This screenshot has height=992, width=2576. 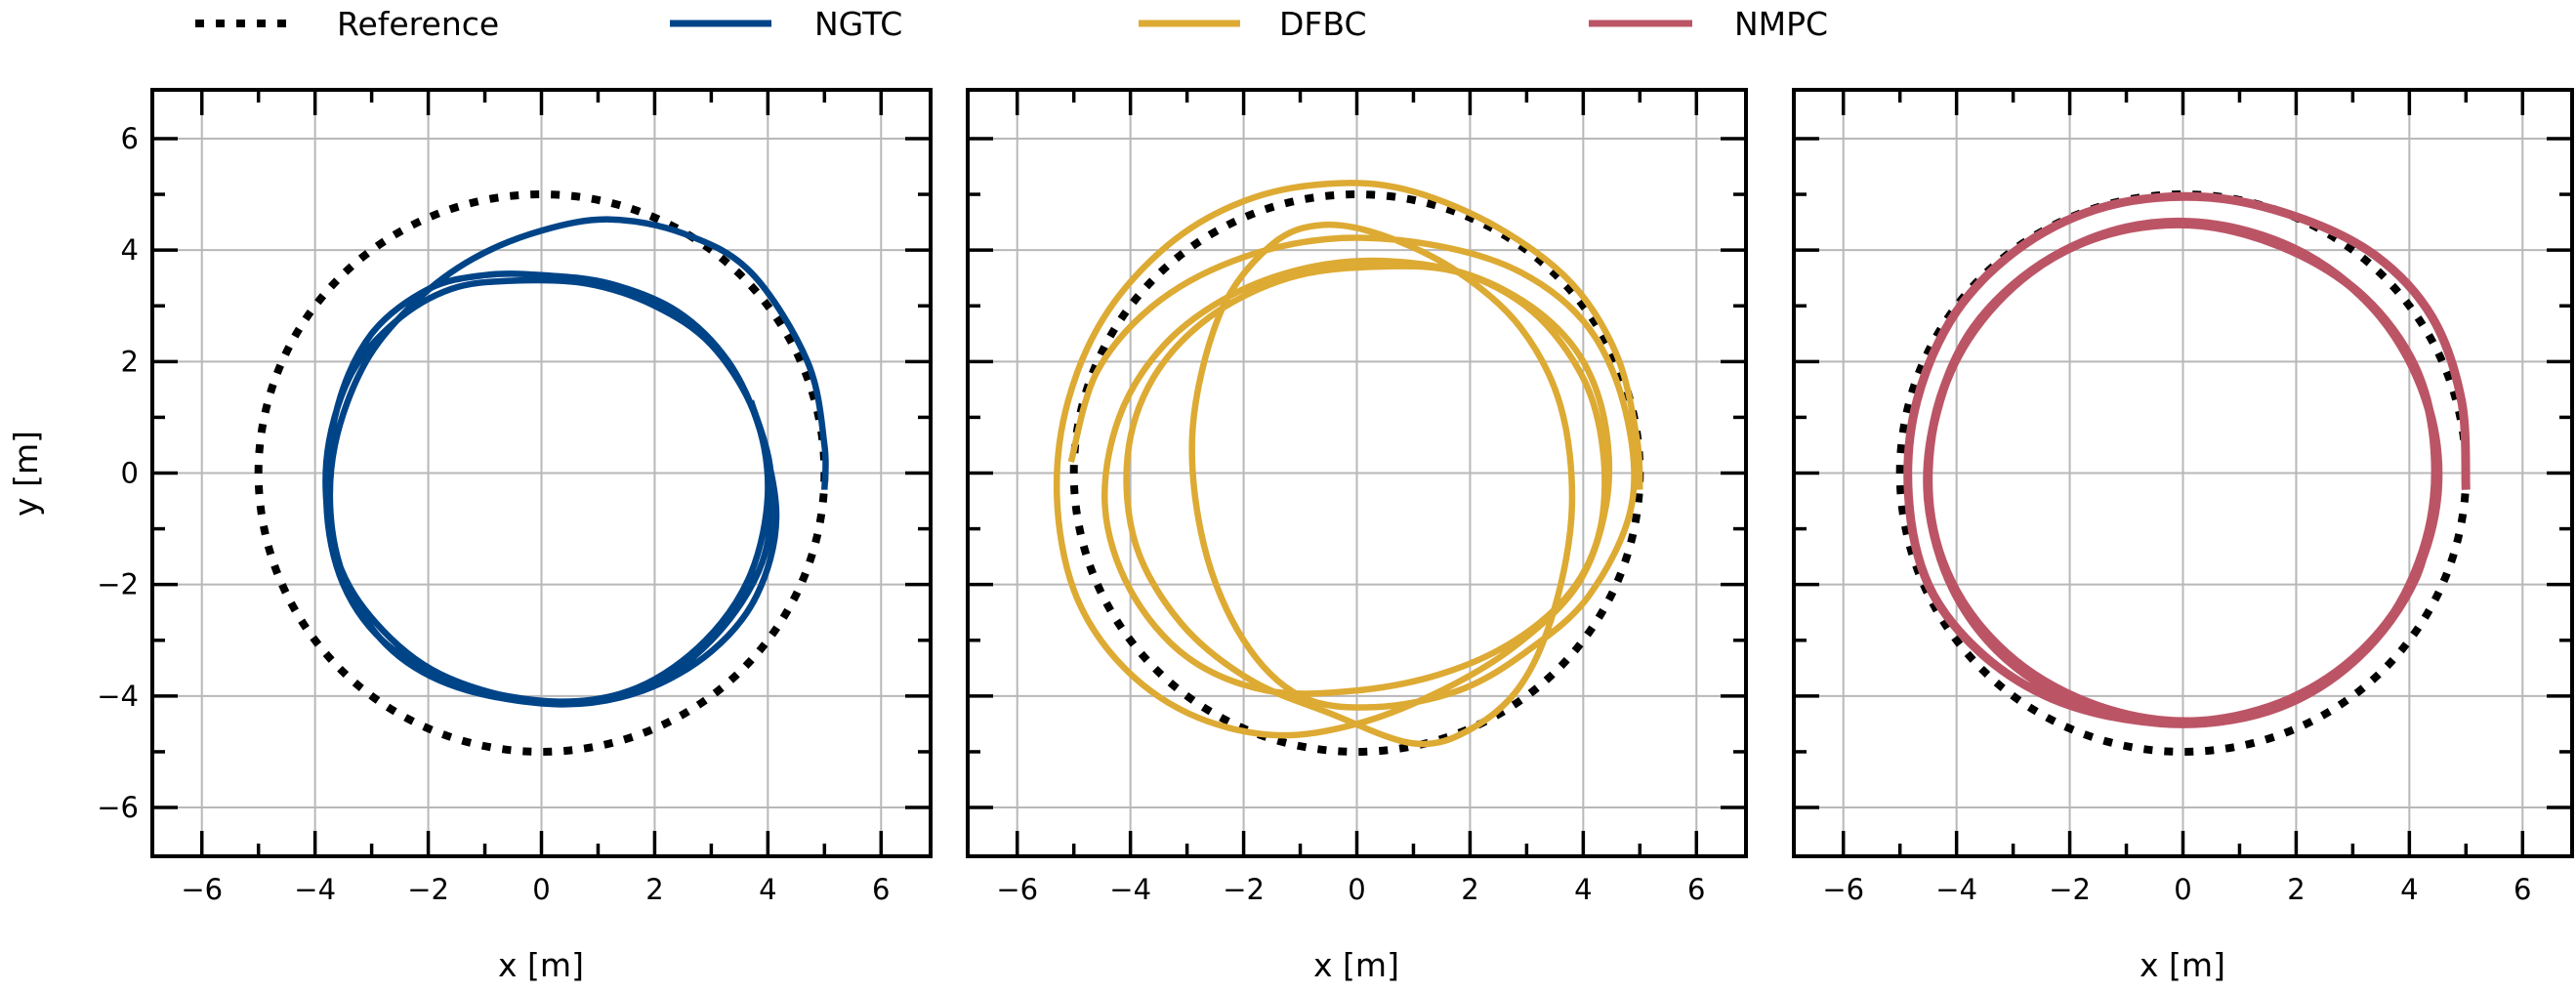 What do you see at coordinates (26, 474) in the screenshot?
I see `y-axis-label: y [m]` at bounding box center [26, 474].